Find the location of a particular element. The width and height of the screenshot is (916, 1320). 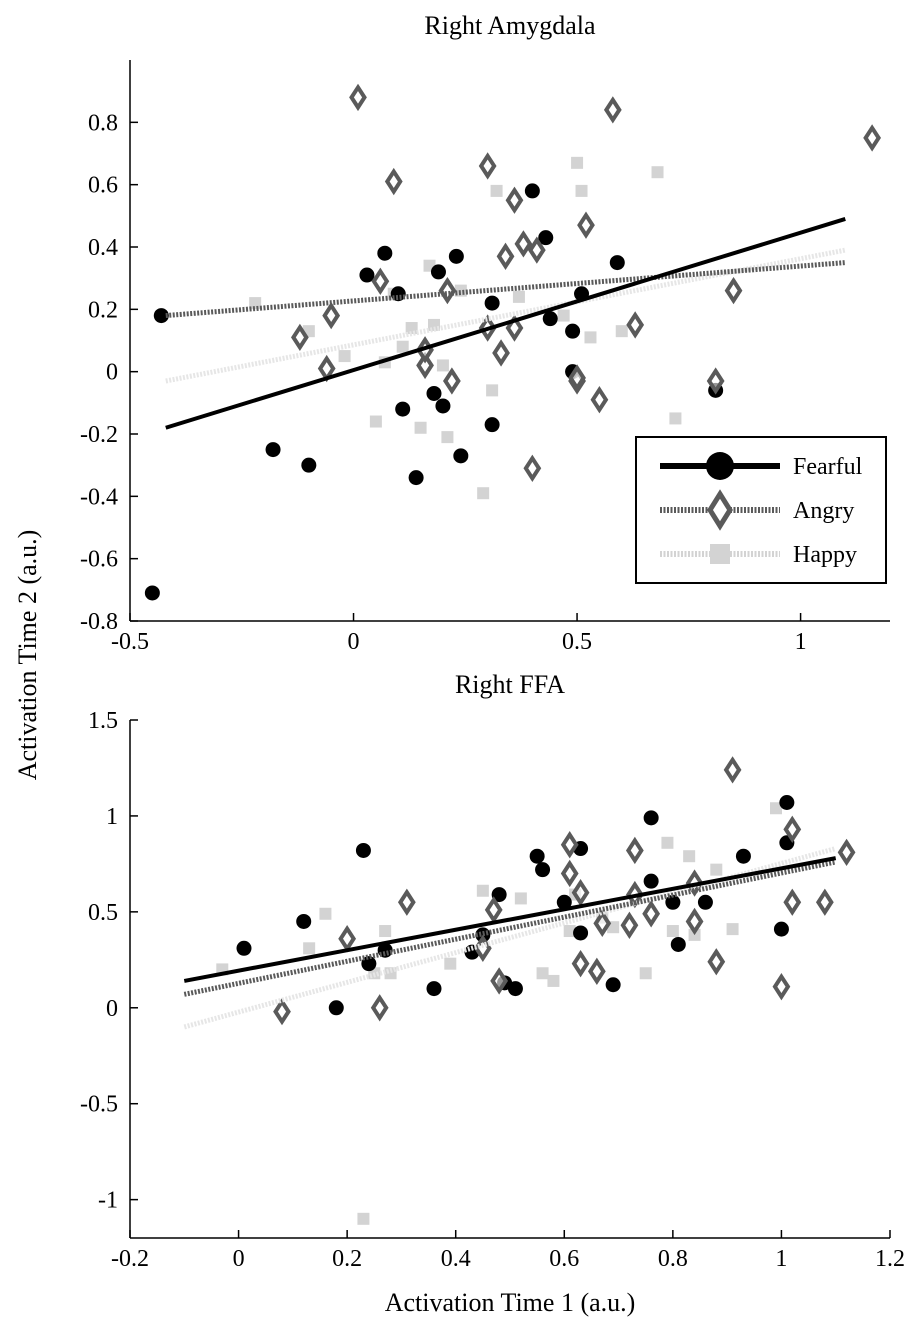

x-tick-label-amygdala: 0.5 is located at coordinates (577, 642).